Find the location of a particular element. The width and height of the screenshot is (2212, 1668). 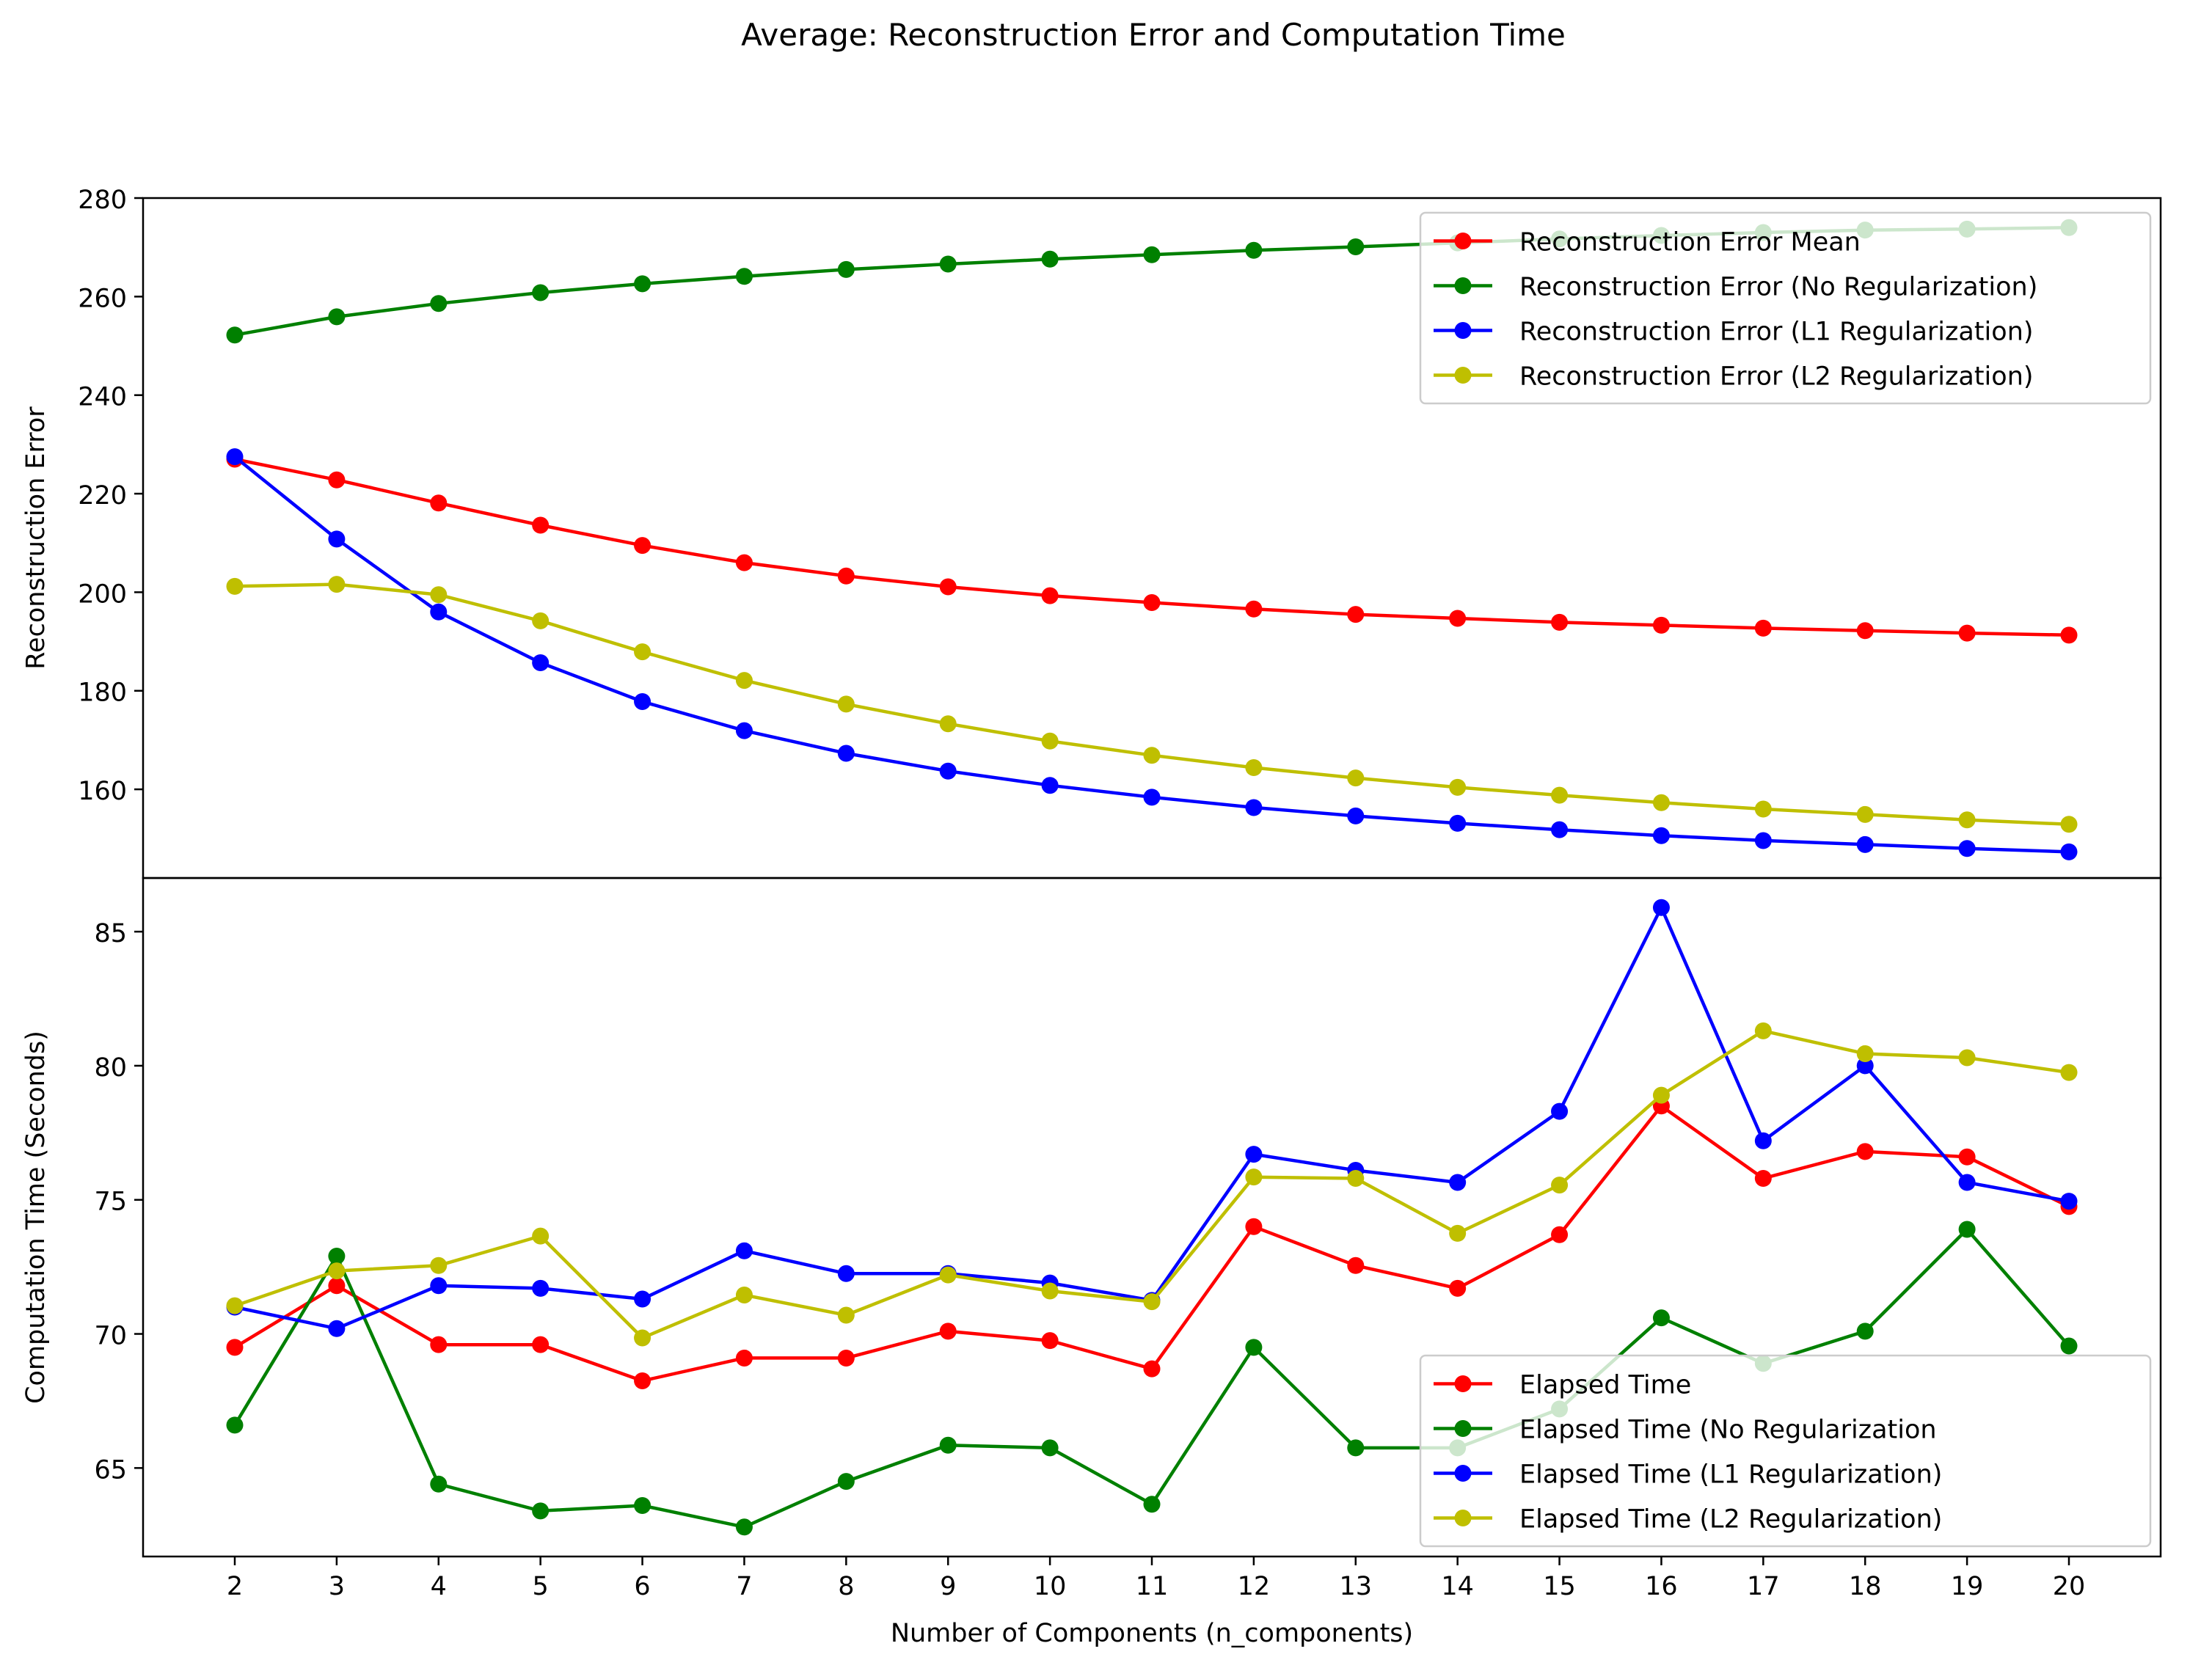

legend-entry: Reconstruction Error (No Regularization) is located at coordinates (1736, 287).